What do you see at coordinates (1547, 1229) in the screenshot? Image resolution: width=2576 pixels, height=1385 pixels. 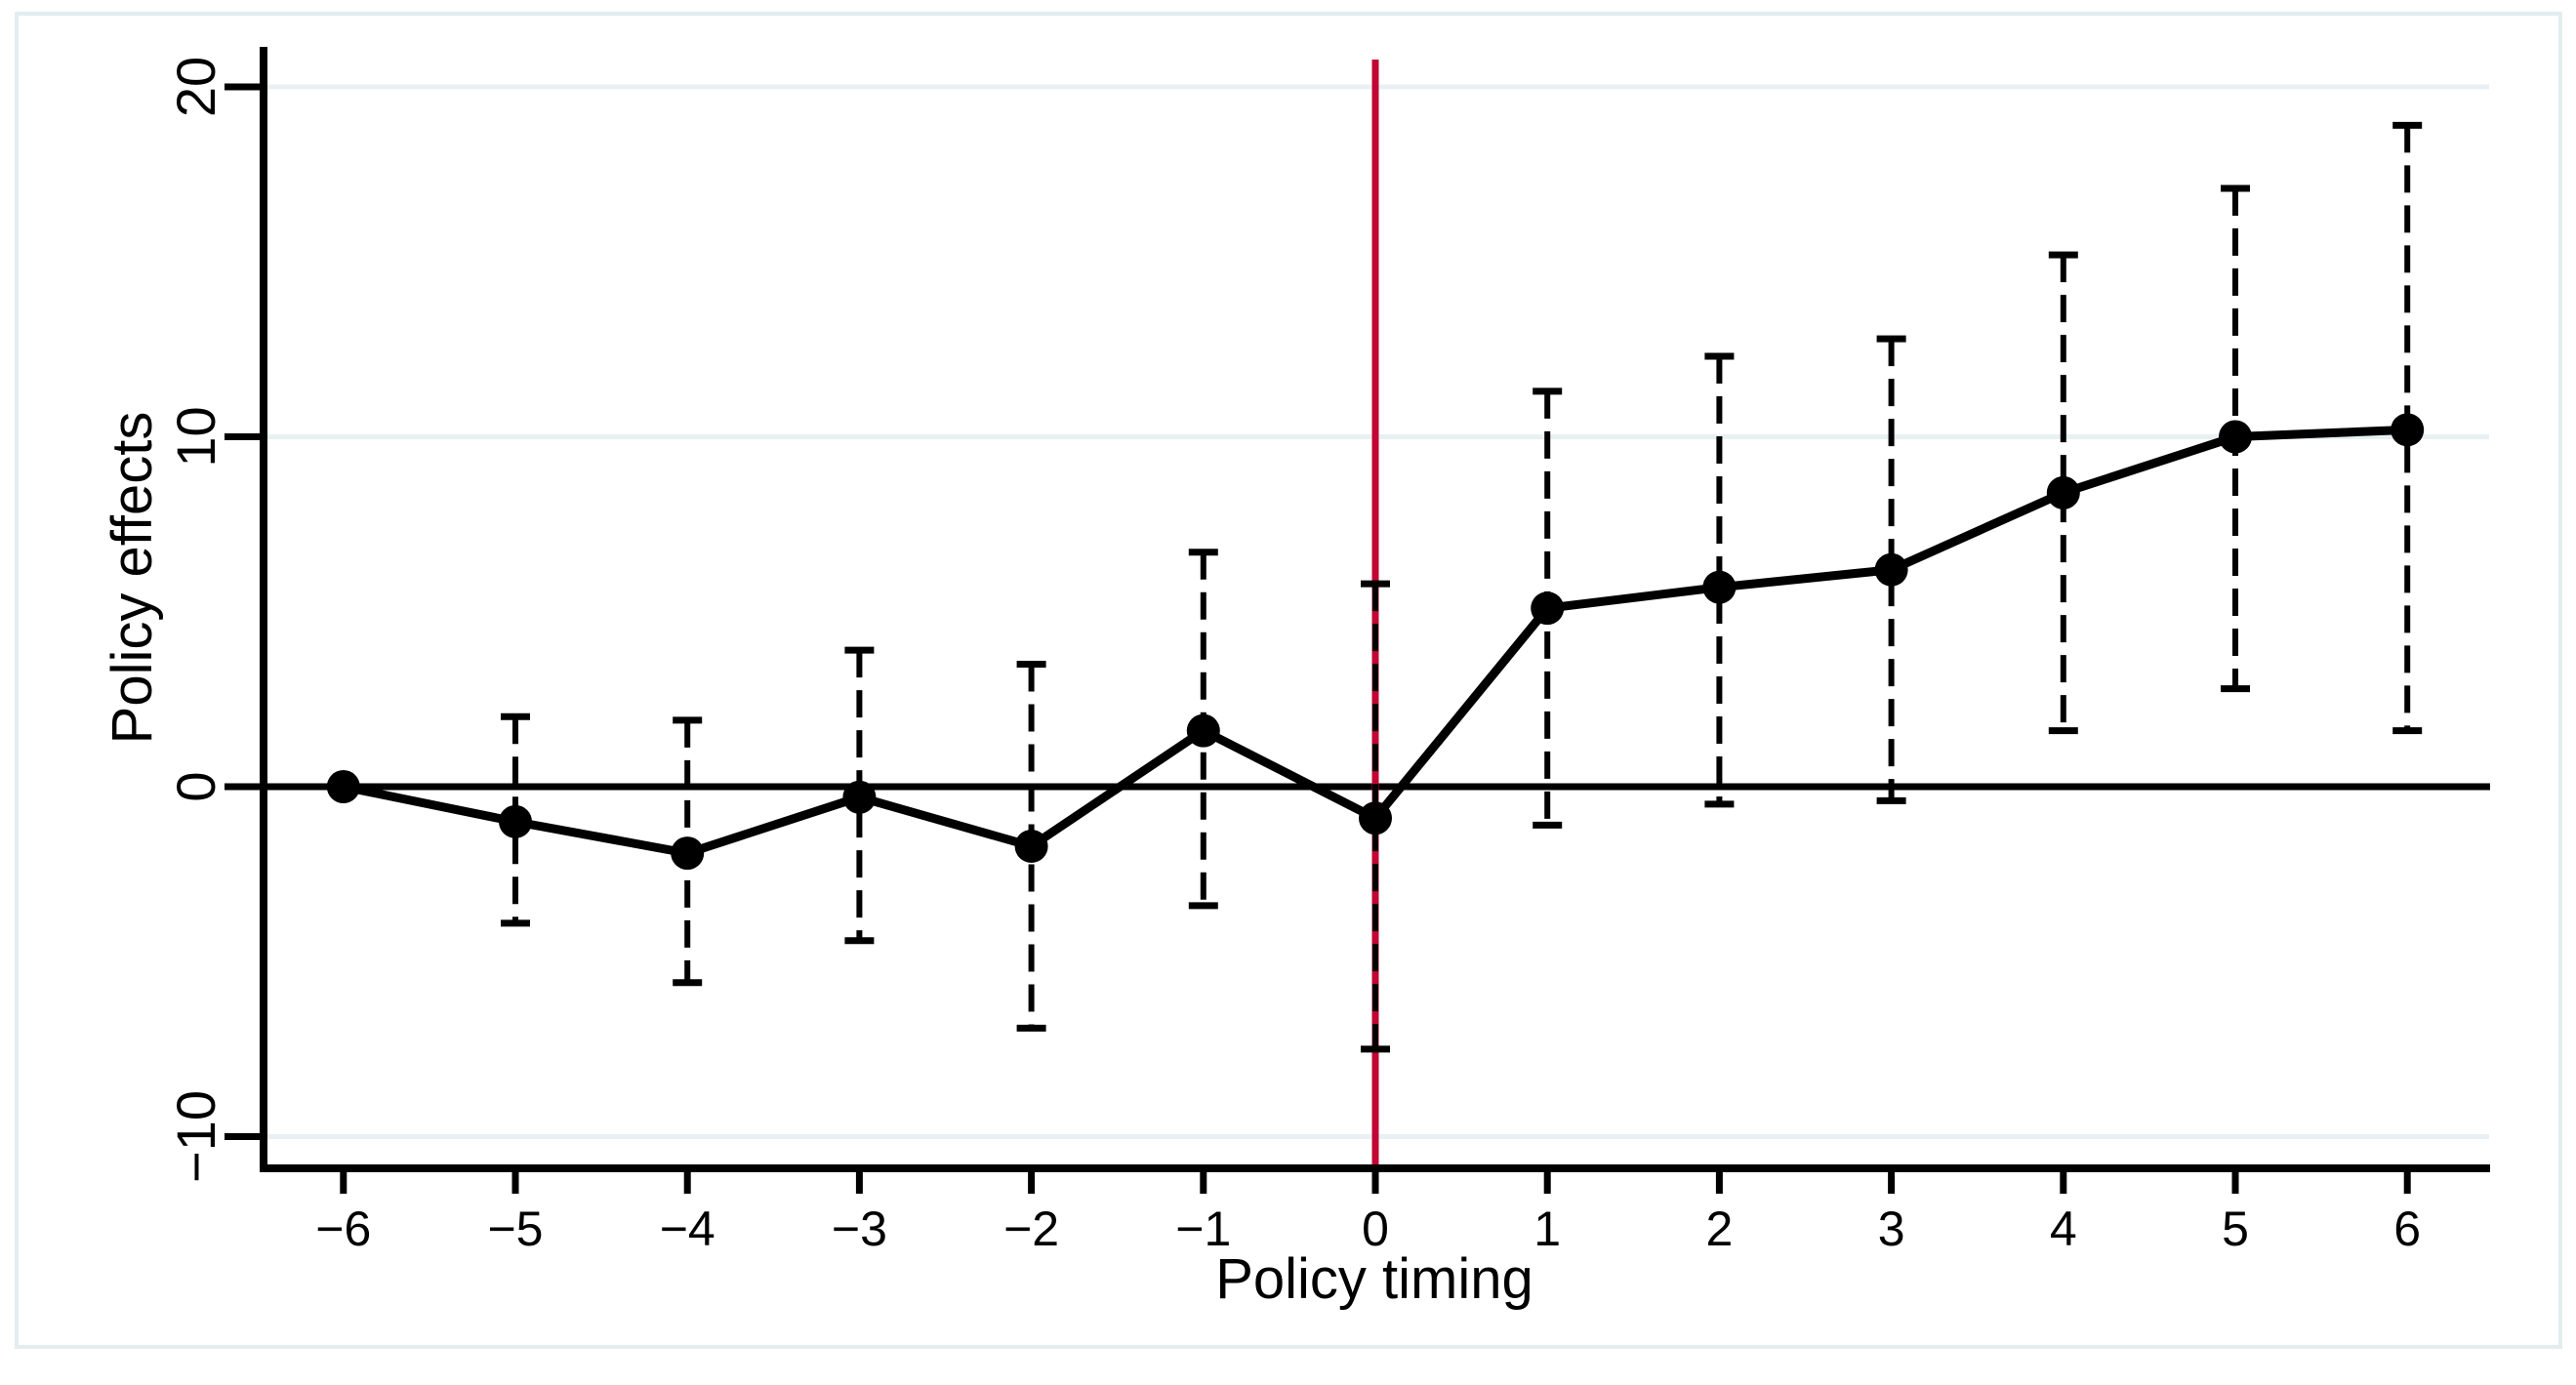 I see `x-tick-label: 1` at bounding box center [1547, 1229].